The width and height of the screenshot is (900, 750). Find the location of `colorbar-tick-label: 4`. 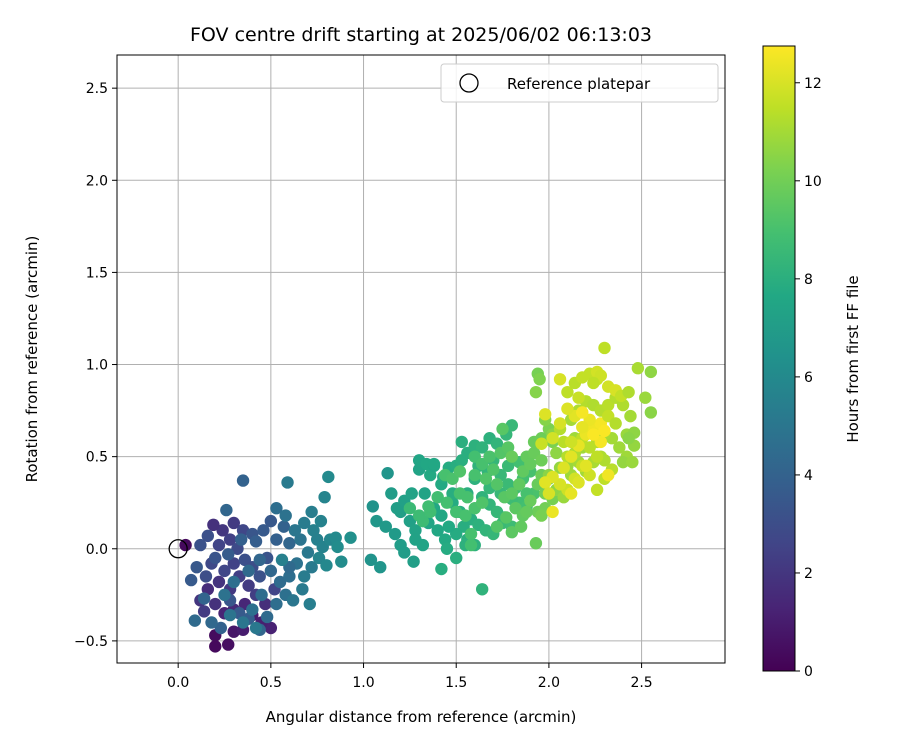

colorbar-tick-label: 4 is located at coordinates (808, 476).